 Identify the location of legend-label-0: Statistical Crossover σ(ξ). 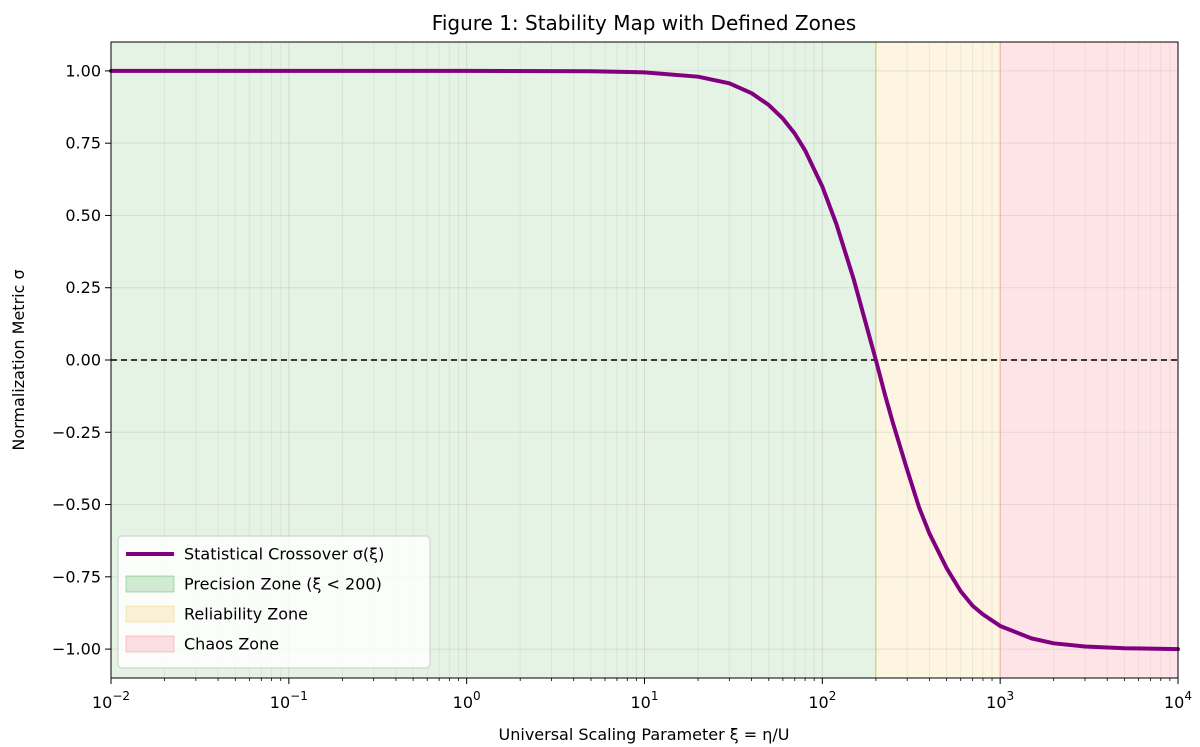
(284, 554).